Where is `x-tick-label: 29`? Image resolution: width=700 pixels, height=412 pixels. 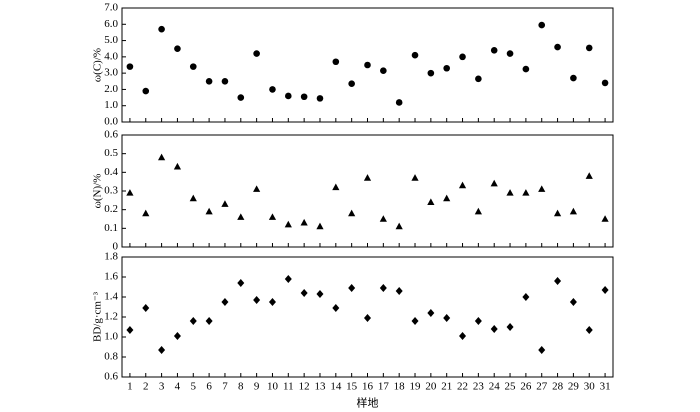 x-tick-label: 29 is located at coordinates (574, 387).